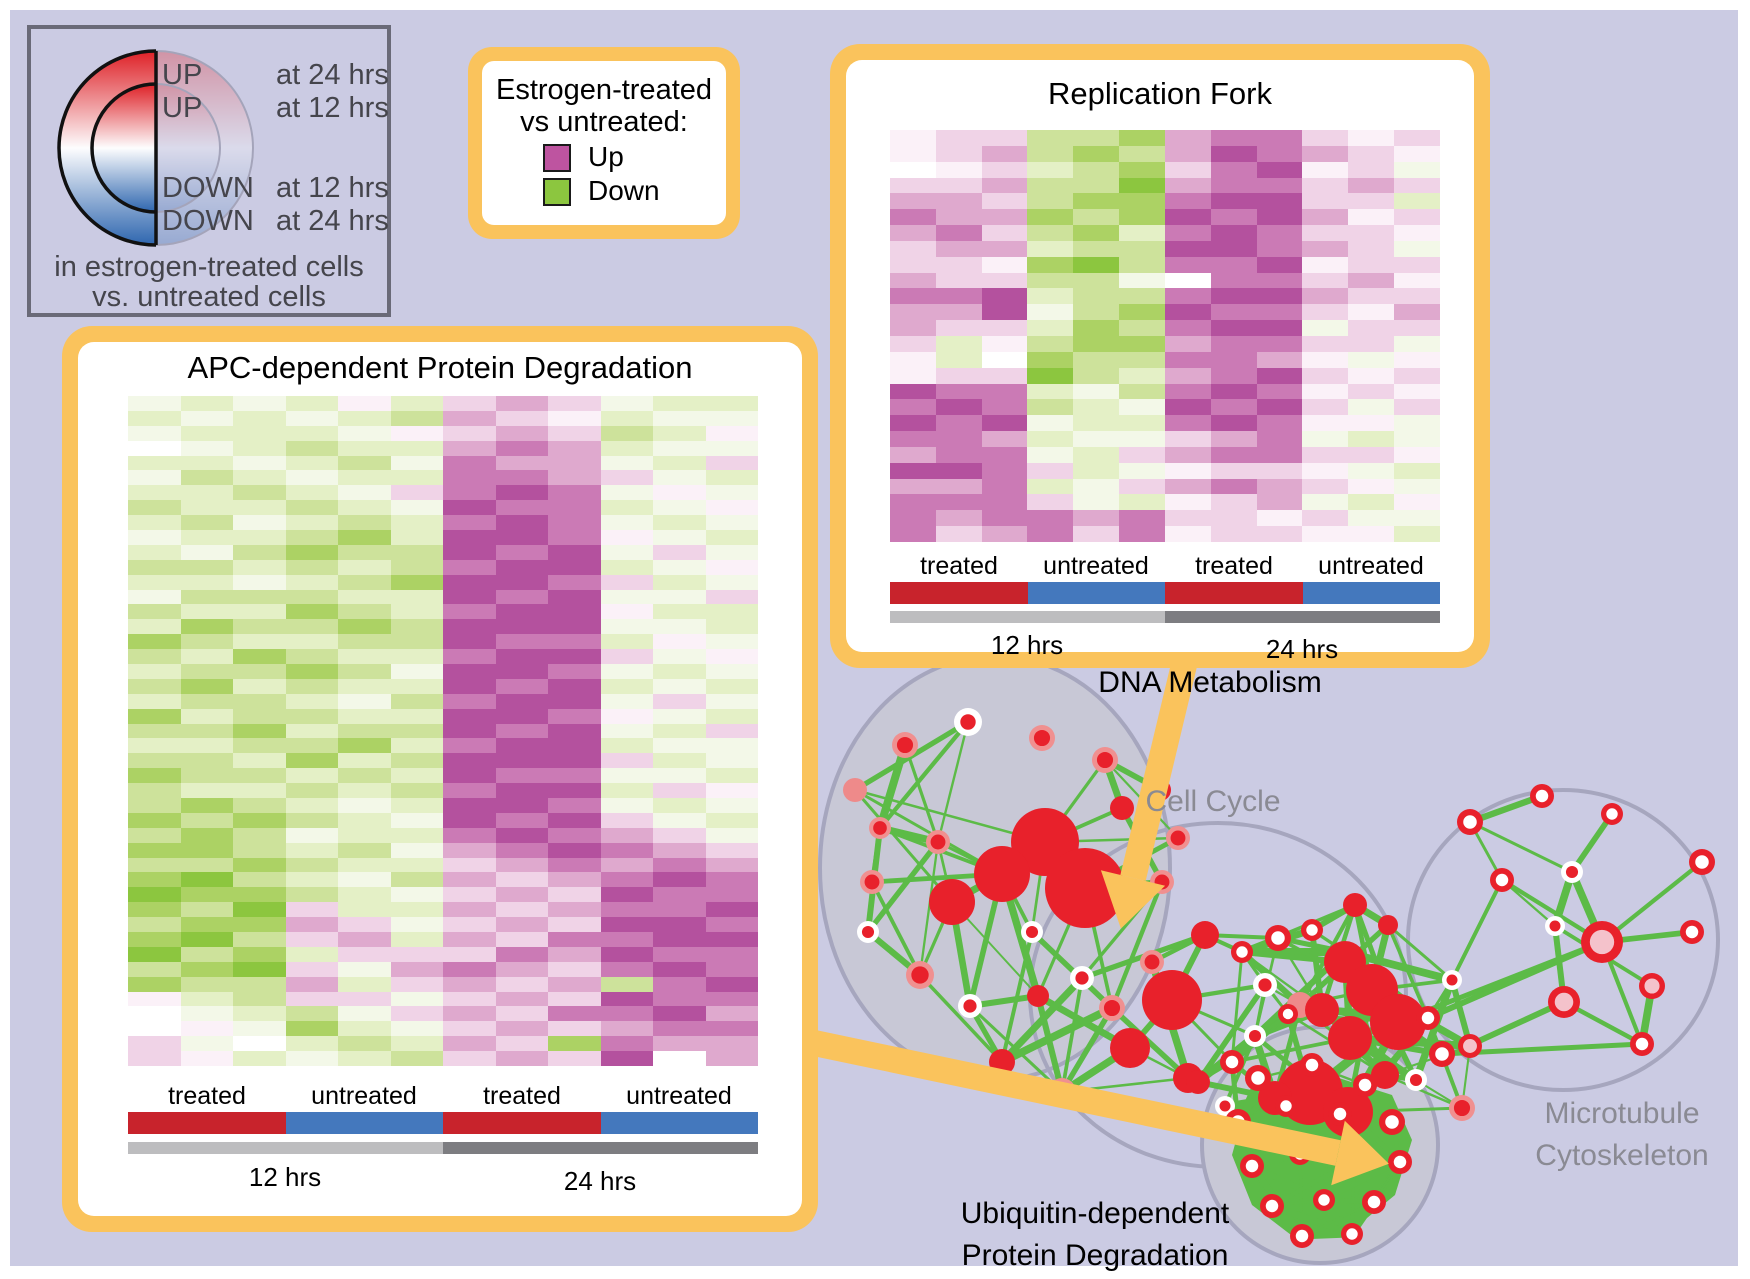 The image size is (1750, 1279). What do you see at coordinates (557, 192) in the screenshot?
I see `down-swatch` at bounding box center [557, 192].